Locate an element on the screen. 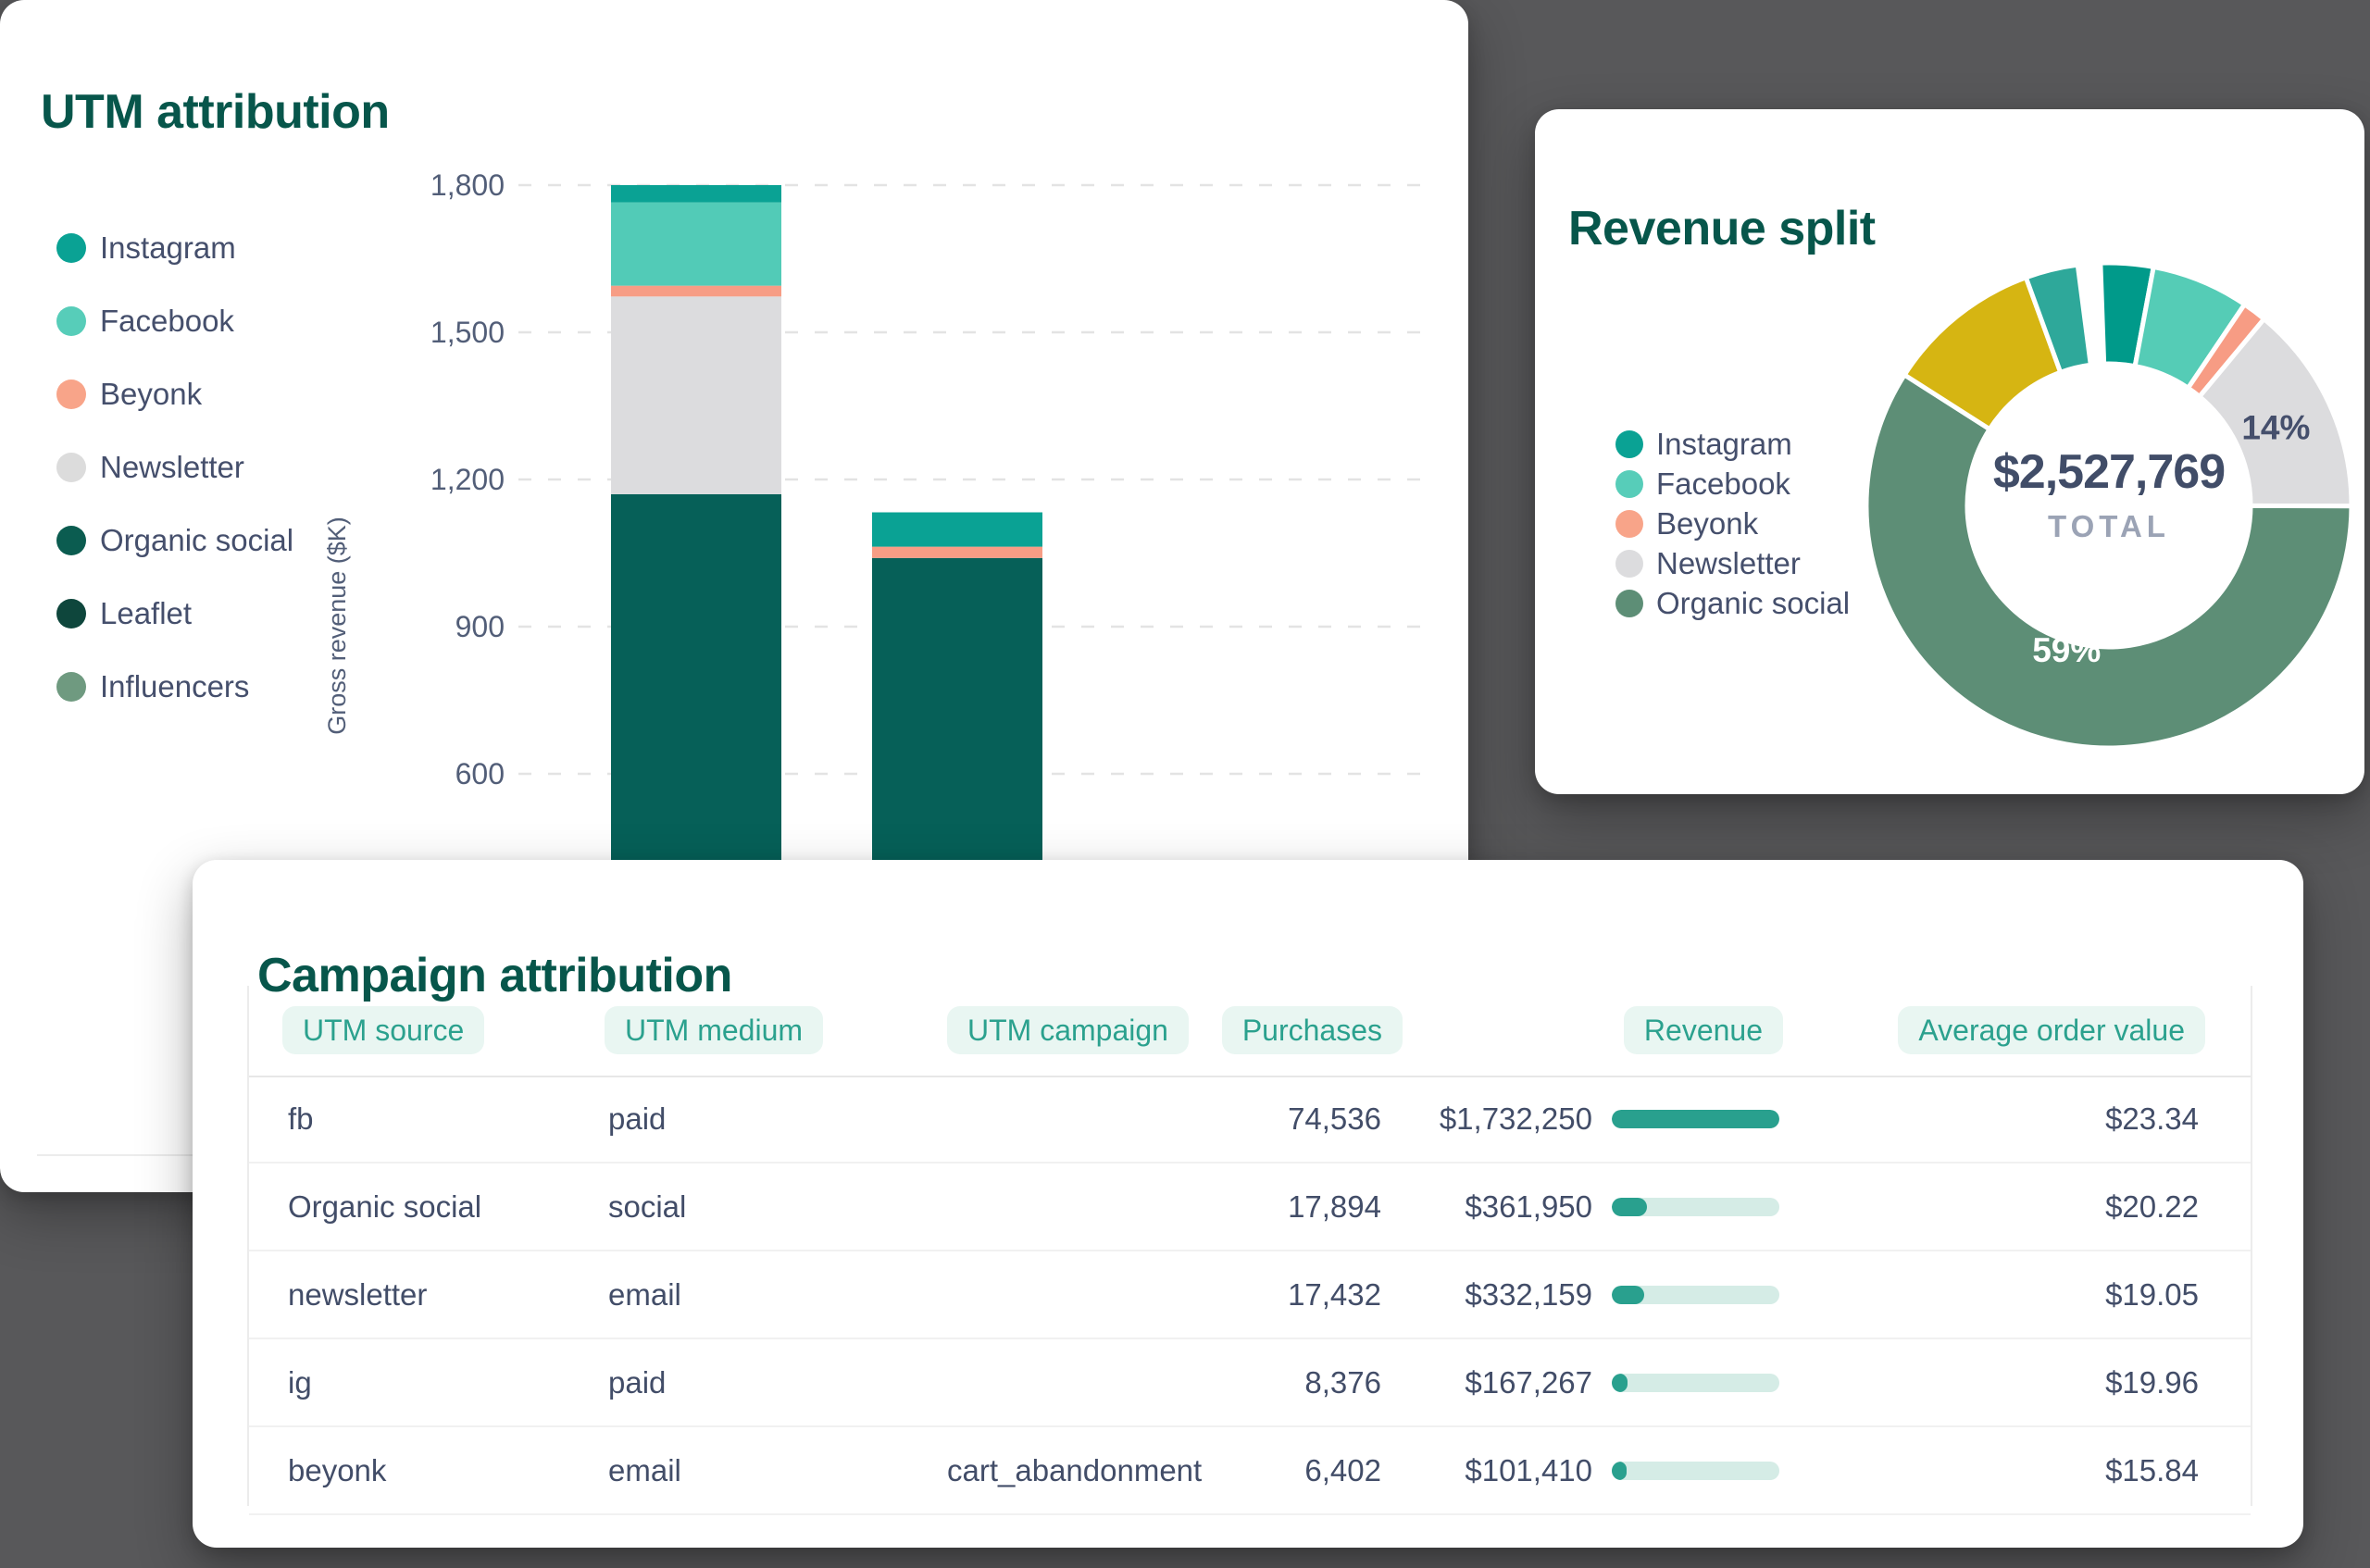  campaign-attribution-title: Campaign attribution is located at coordinates (494, 976).